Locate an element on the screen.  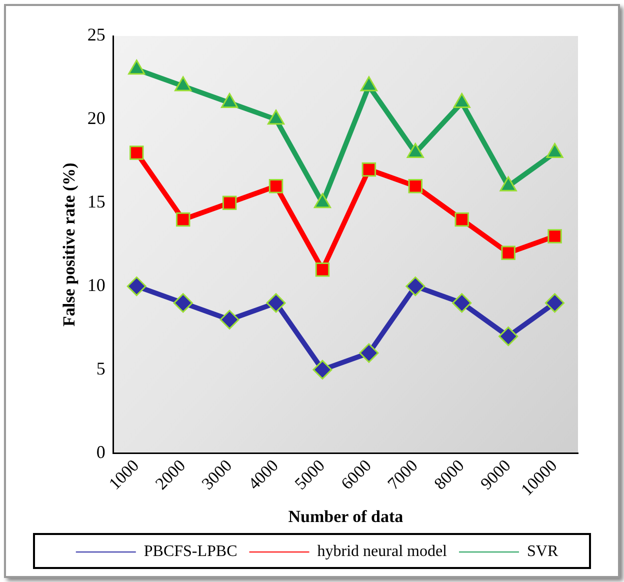
y-tick-label: 0 is located at coordinates (101, 452).